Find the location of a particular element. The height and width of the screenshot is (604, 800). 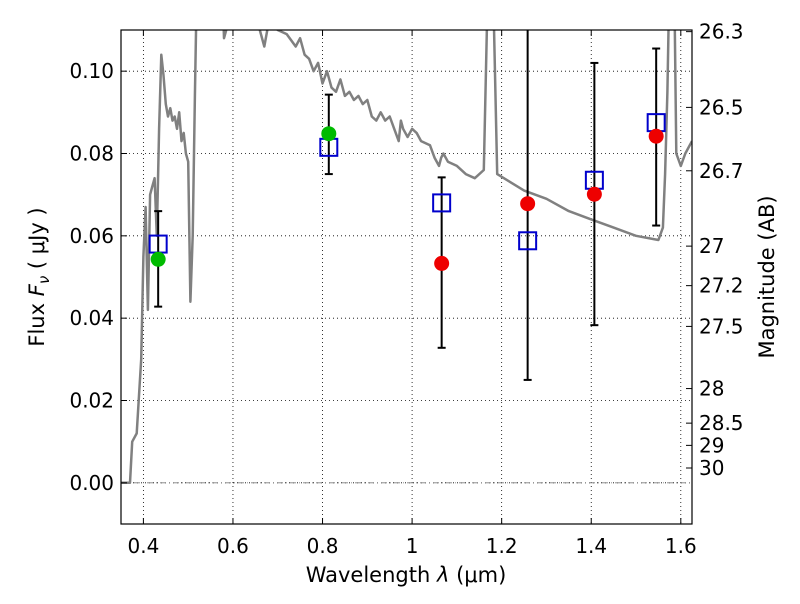

y-axis-label: Flux Fν ( μJy ) is located at coordinates (39, 276).